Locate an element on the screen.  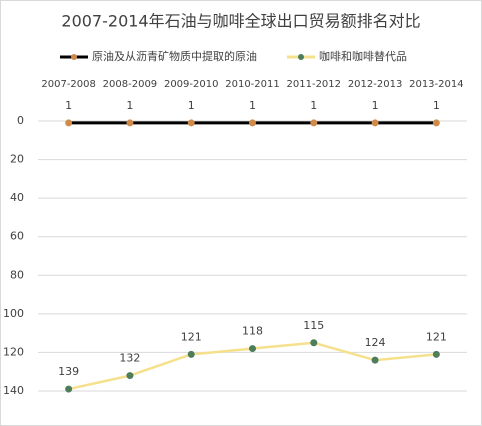
y-tick-label: 20 is located at coordinates (17, 159).